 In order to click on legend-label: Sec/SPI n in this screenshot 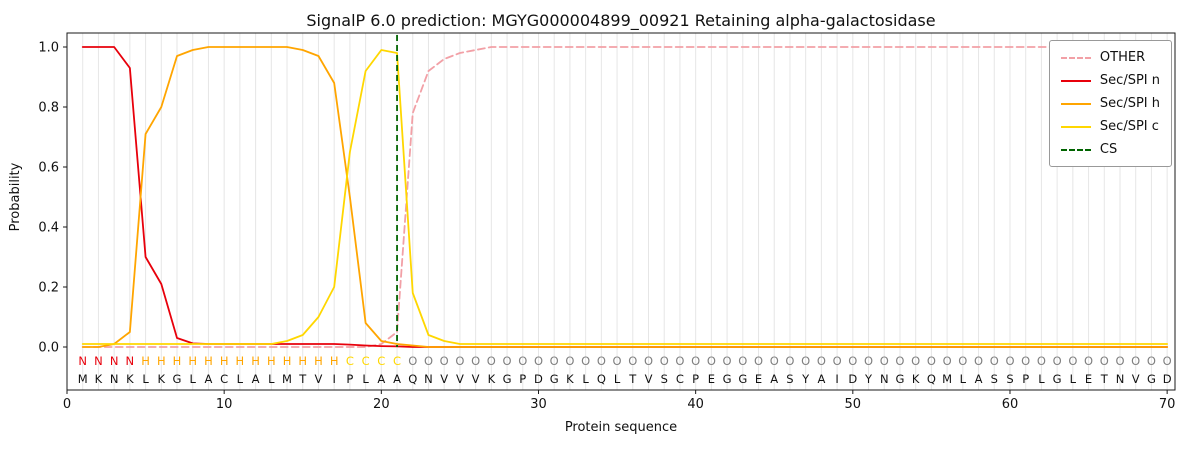, I will do `click(1129, 80)`.